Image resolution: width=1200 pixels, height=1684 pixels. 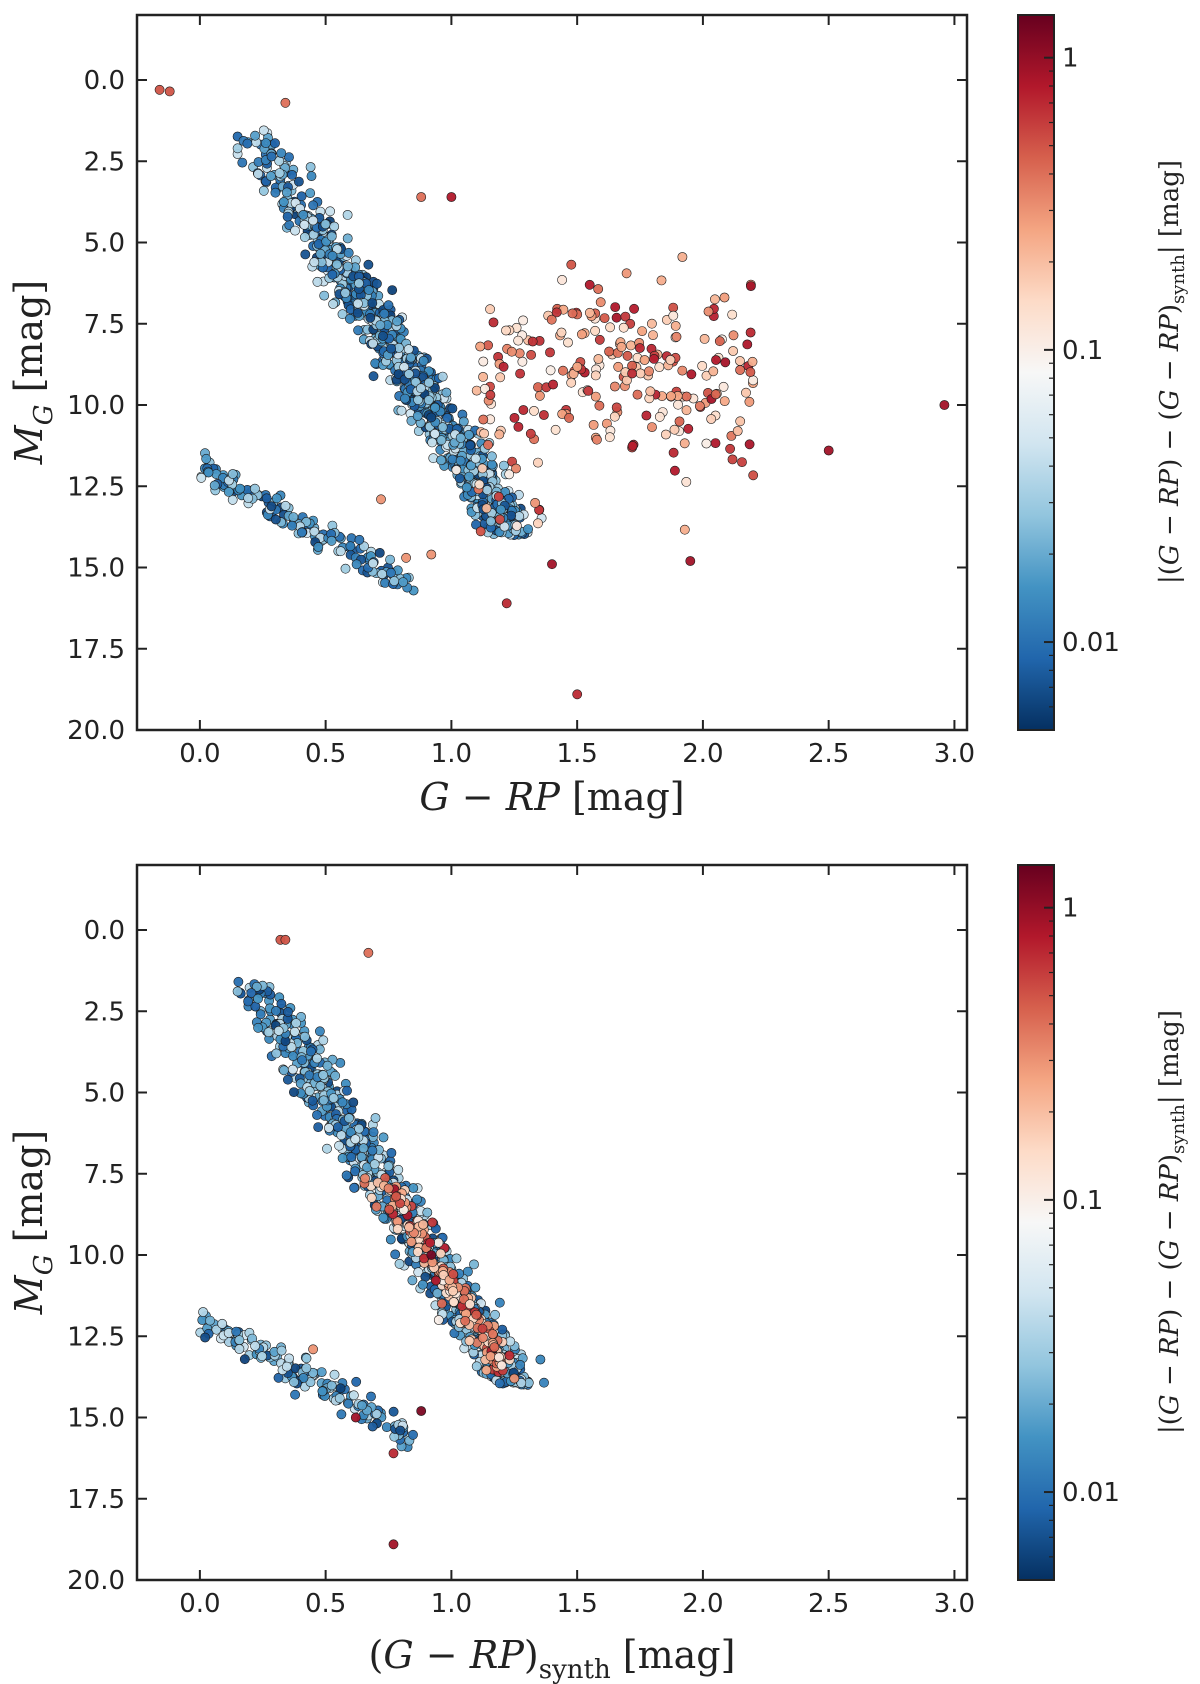 What do you see at coordinates (1172, 1222) in the screenshot?
I see `colorbar-label: |(G − RP) − (G − RP)synth| [mag]` at bounding box center [1172, 1222].